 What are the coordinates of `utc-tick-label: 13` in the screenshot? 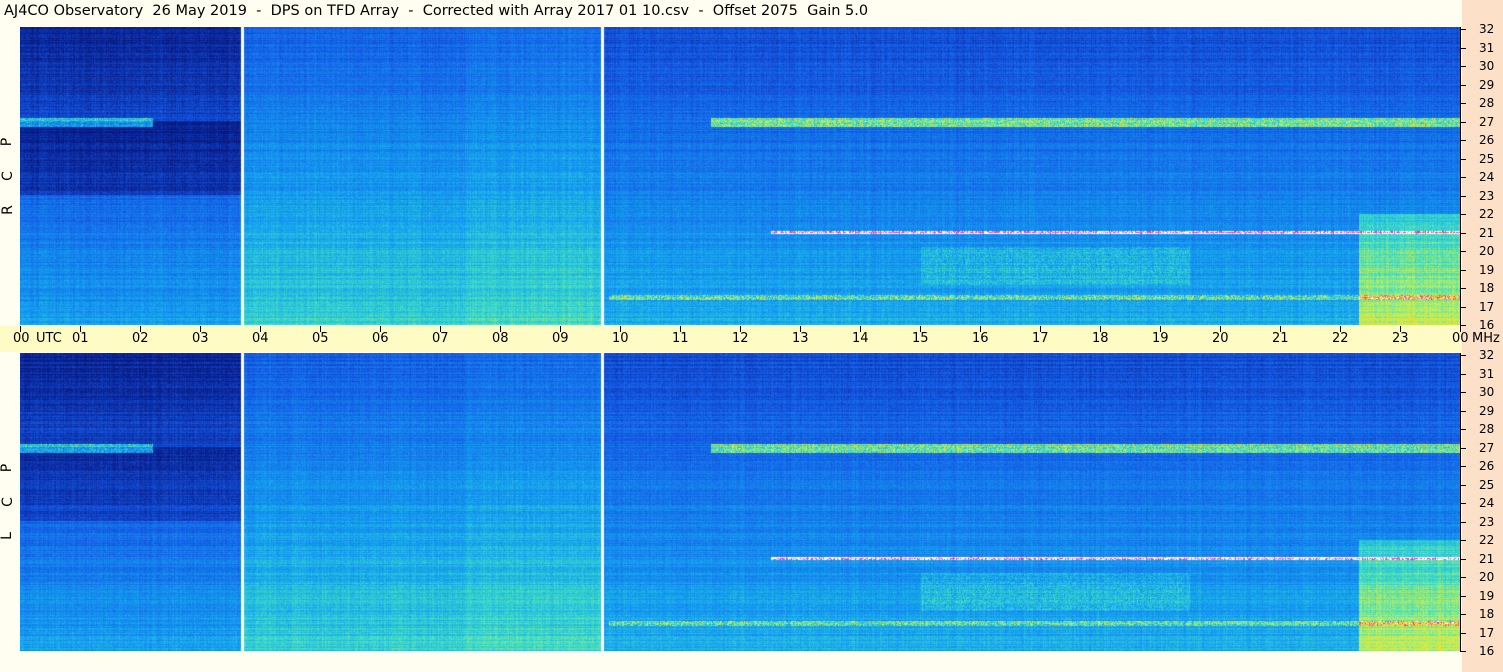 It's located at (800, 338).